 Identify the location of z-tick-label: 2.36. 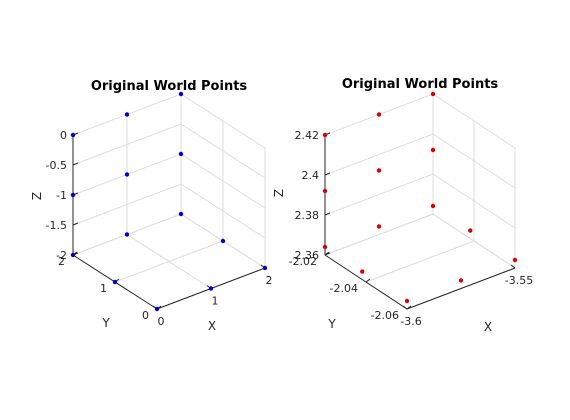
(307, 255).